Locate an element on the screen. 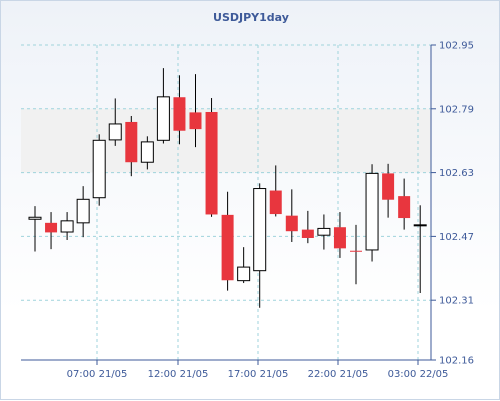 The image size is (500, 401). x-tick-label: 07:00 21/05 is located at coordinates (97, 374).